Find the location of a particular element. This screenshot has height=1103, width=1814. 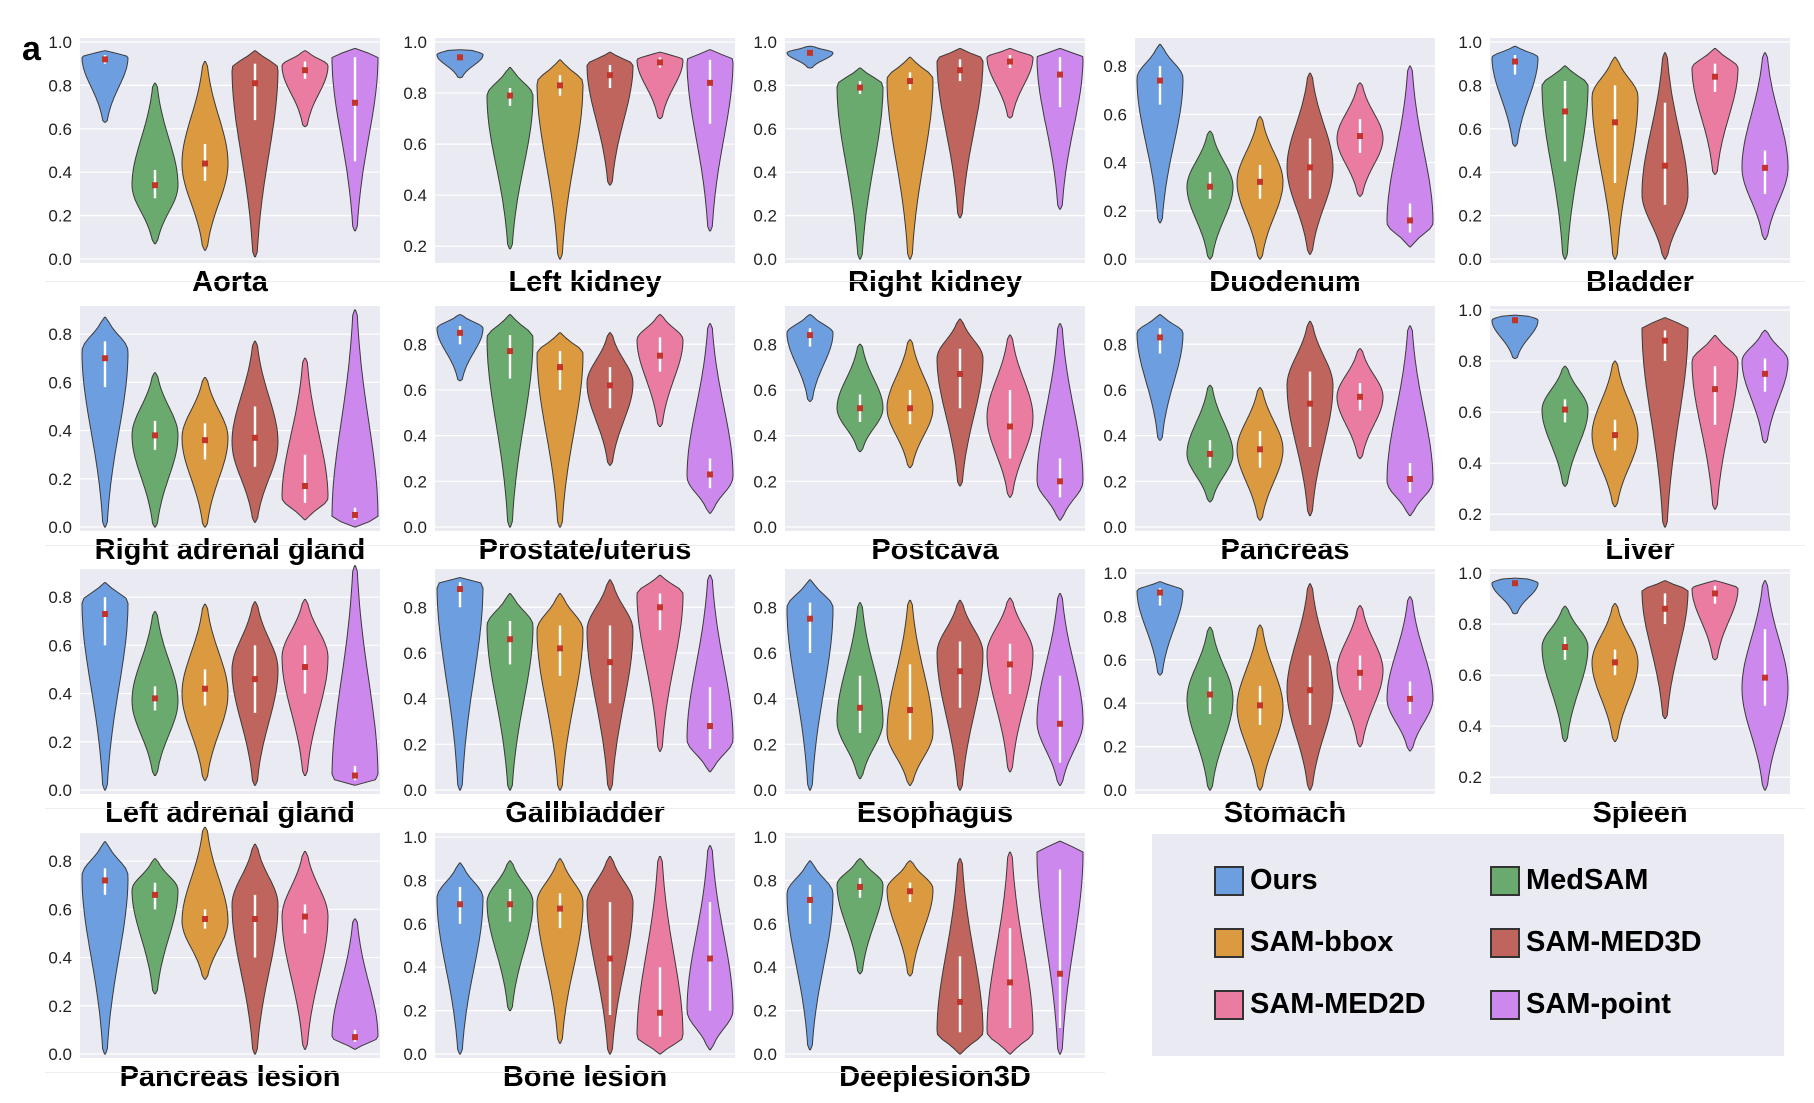

legend-item: SAM-bbox is located at coordinates (1303, 942).